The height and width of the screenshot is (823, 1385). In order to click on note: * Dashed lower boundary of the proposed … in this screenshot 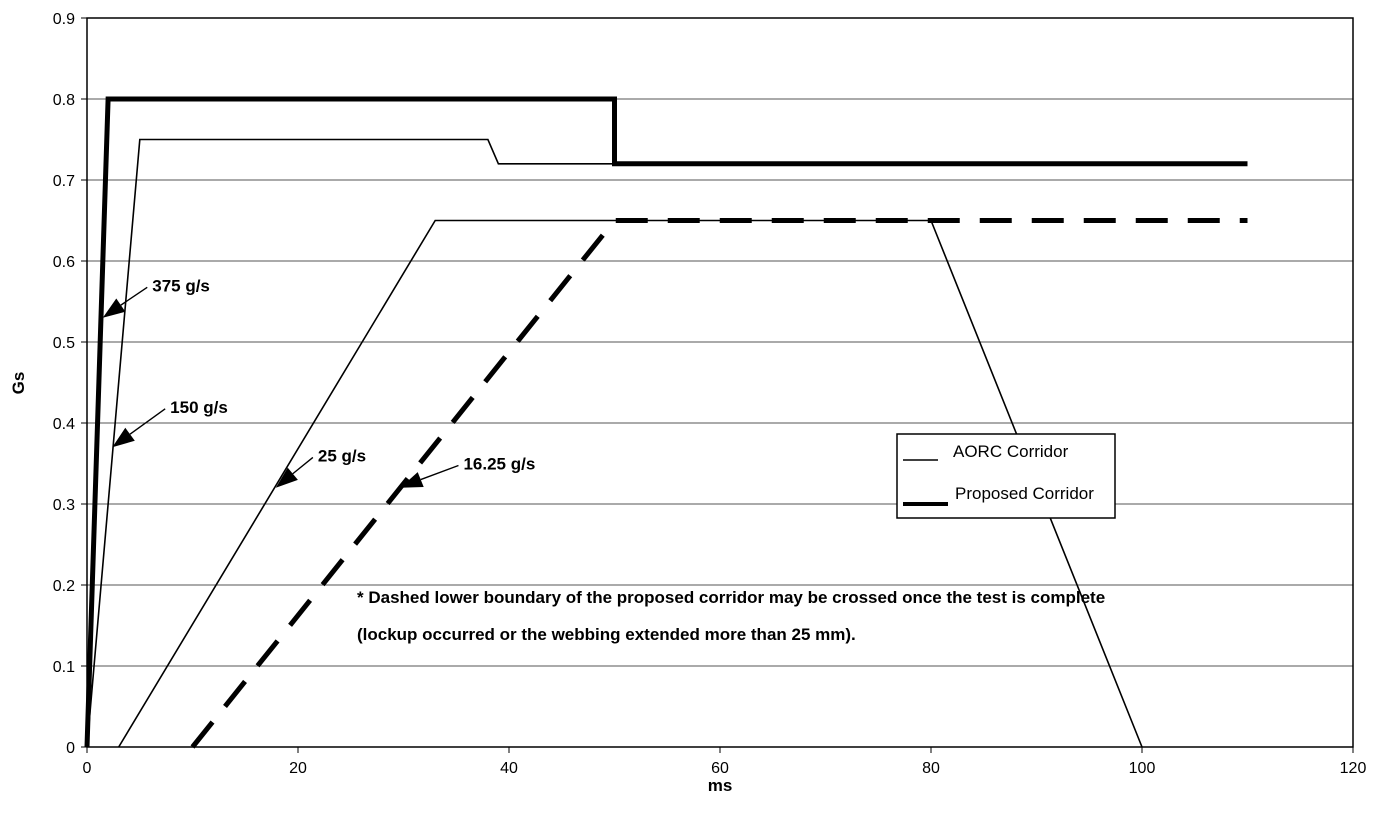, I will do `click(731, 616)`.